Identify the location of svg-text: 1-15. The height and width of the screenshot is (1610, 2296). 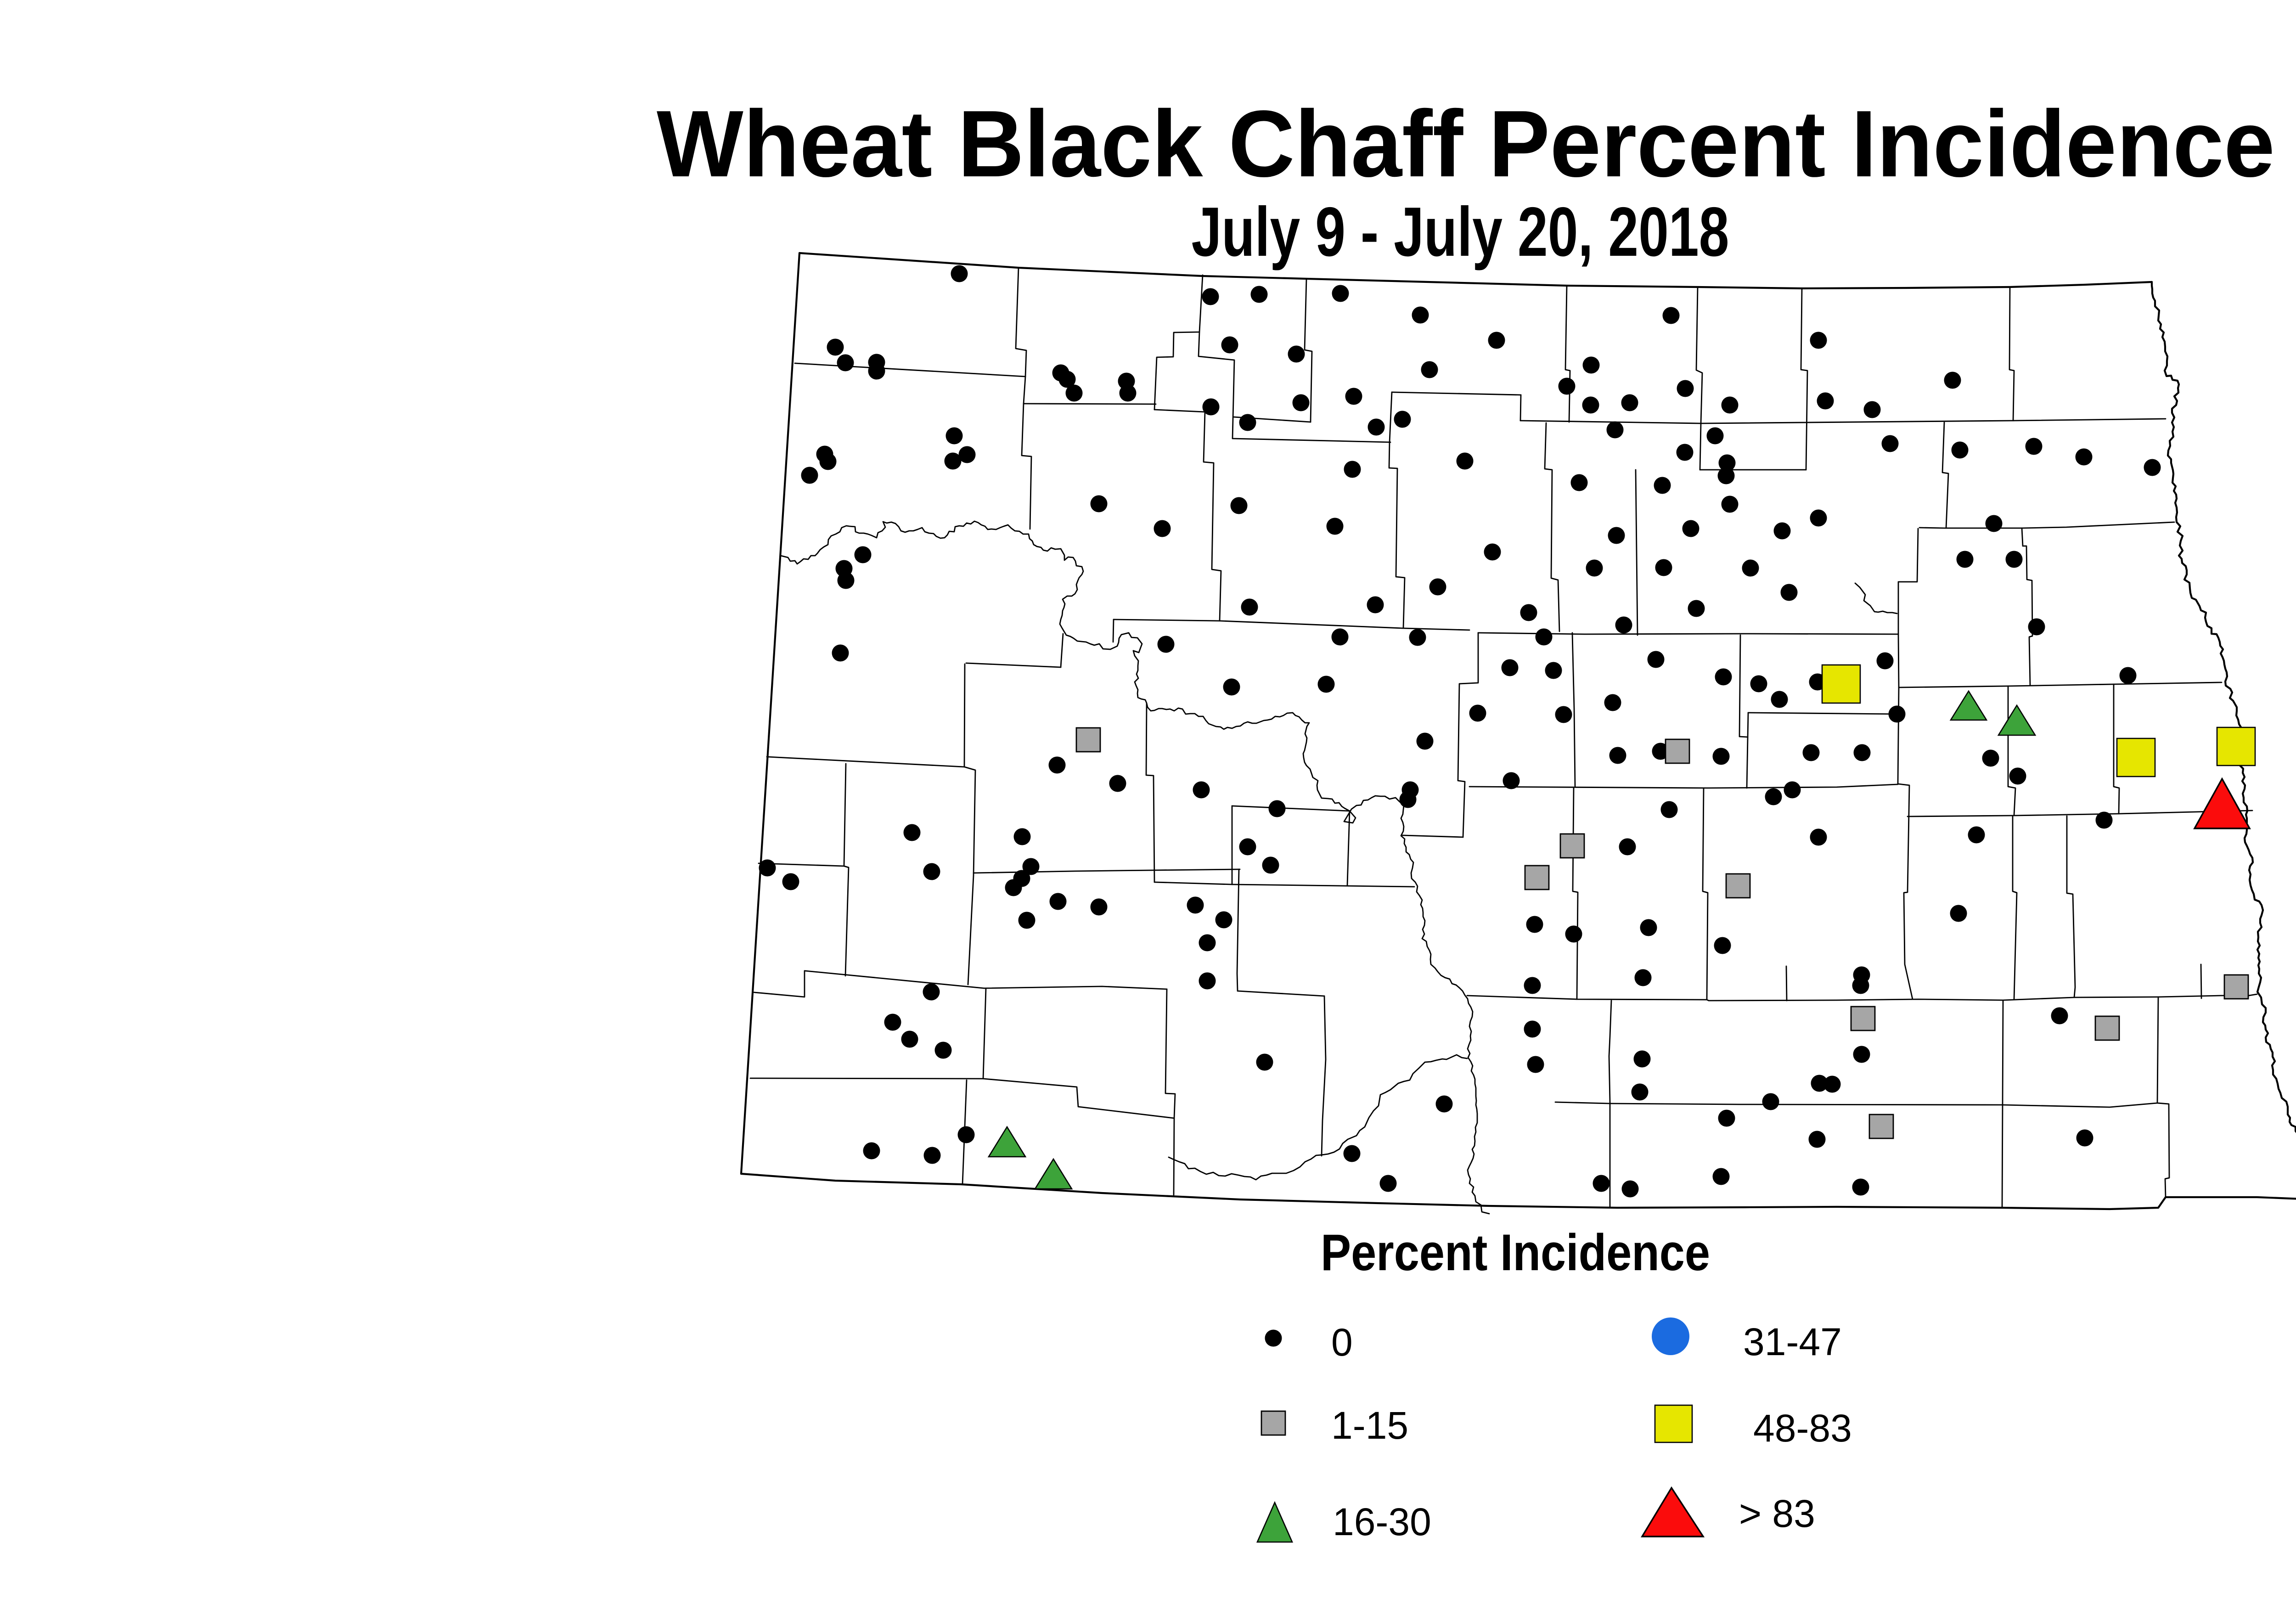
(1369, 1425).